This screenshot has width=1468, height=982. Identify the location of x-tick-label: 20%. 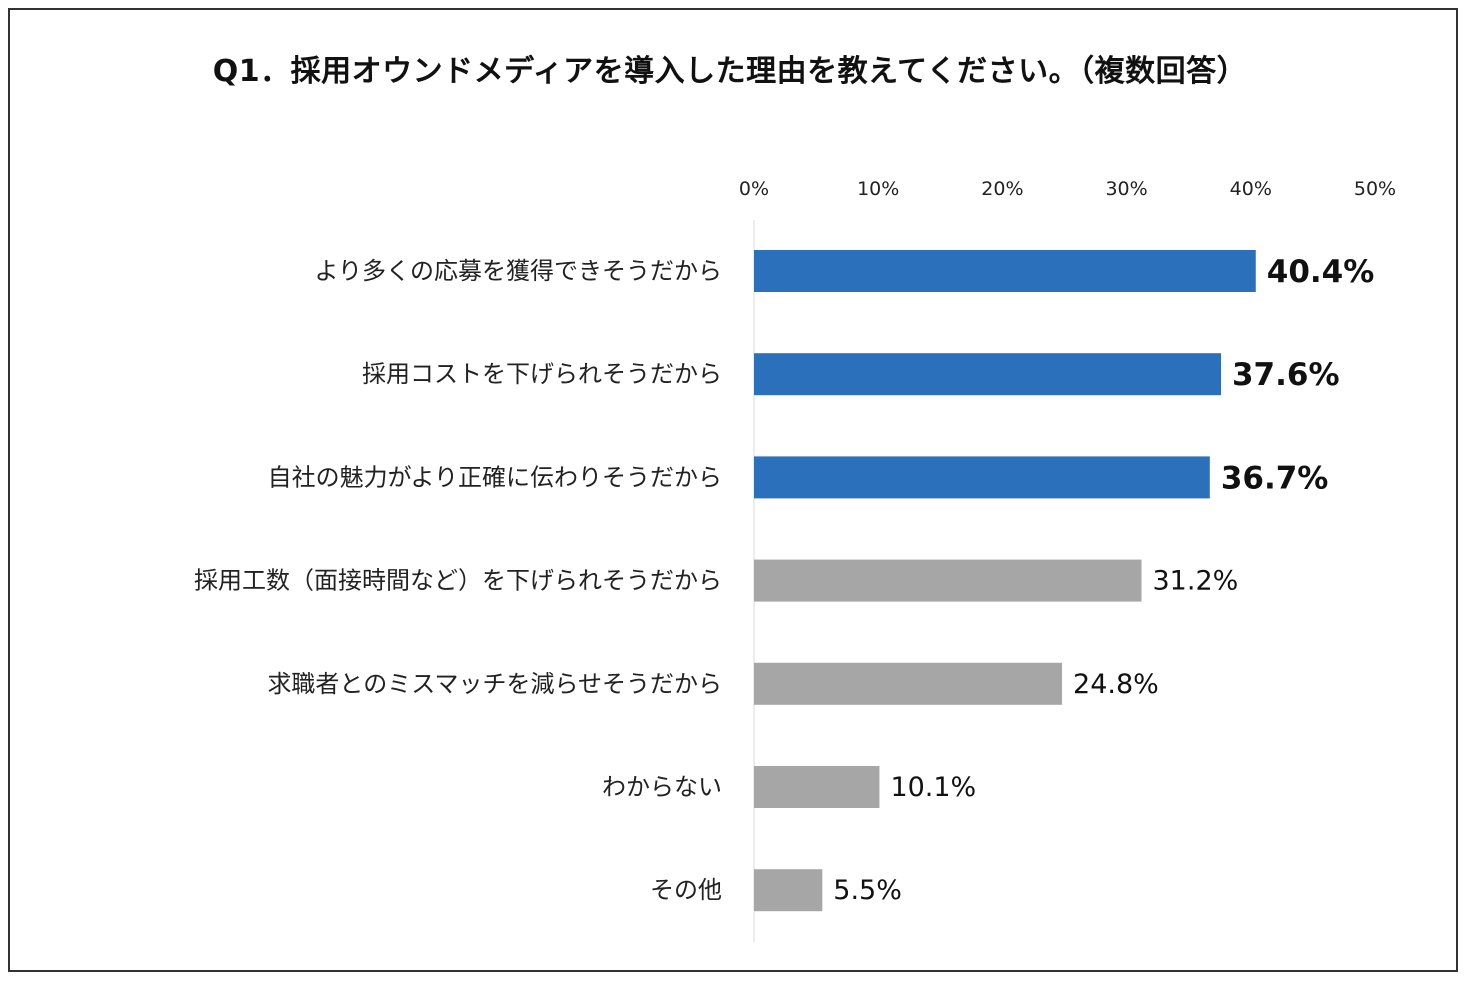
(1002, 189).